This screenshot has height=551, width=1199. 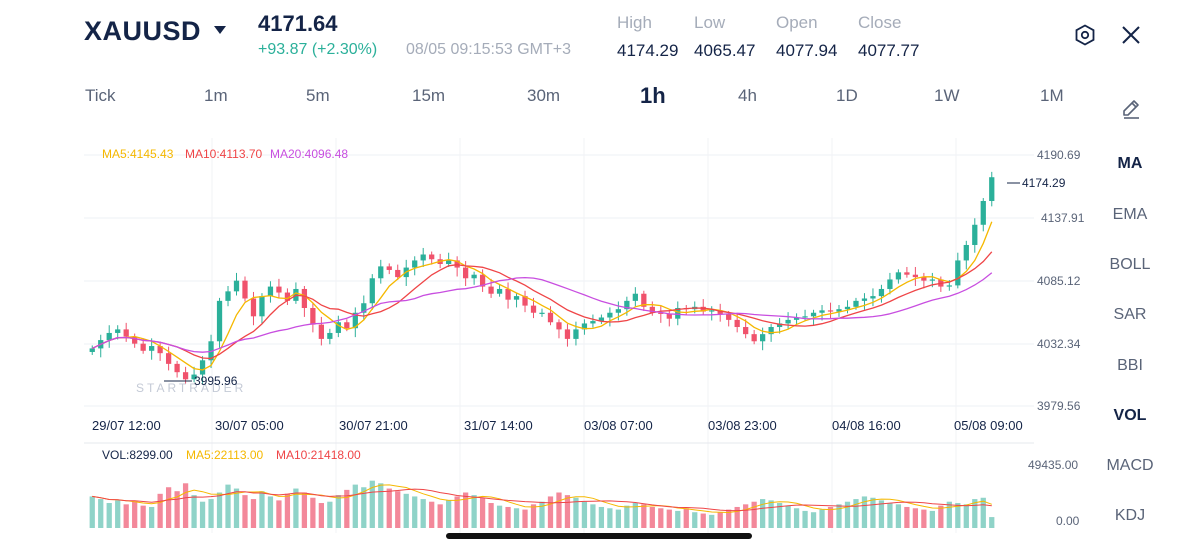 I want to click on x-tick-1: 29/07 12:00, so click(x=126, y=425).